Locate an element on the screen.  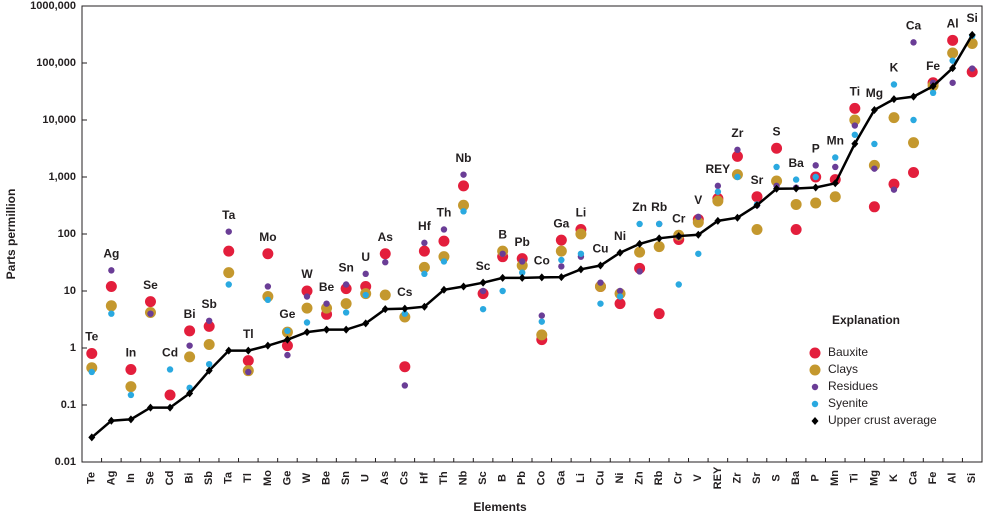
element-annotation: B is located at coordinates (502, 234).